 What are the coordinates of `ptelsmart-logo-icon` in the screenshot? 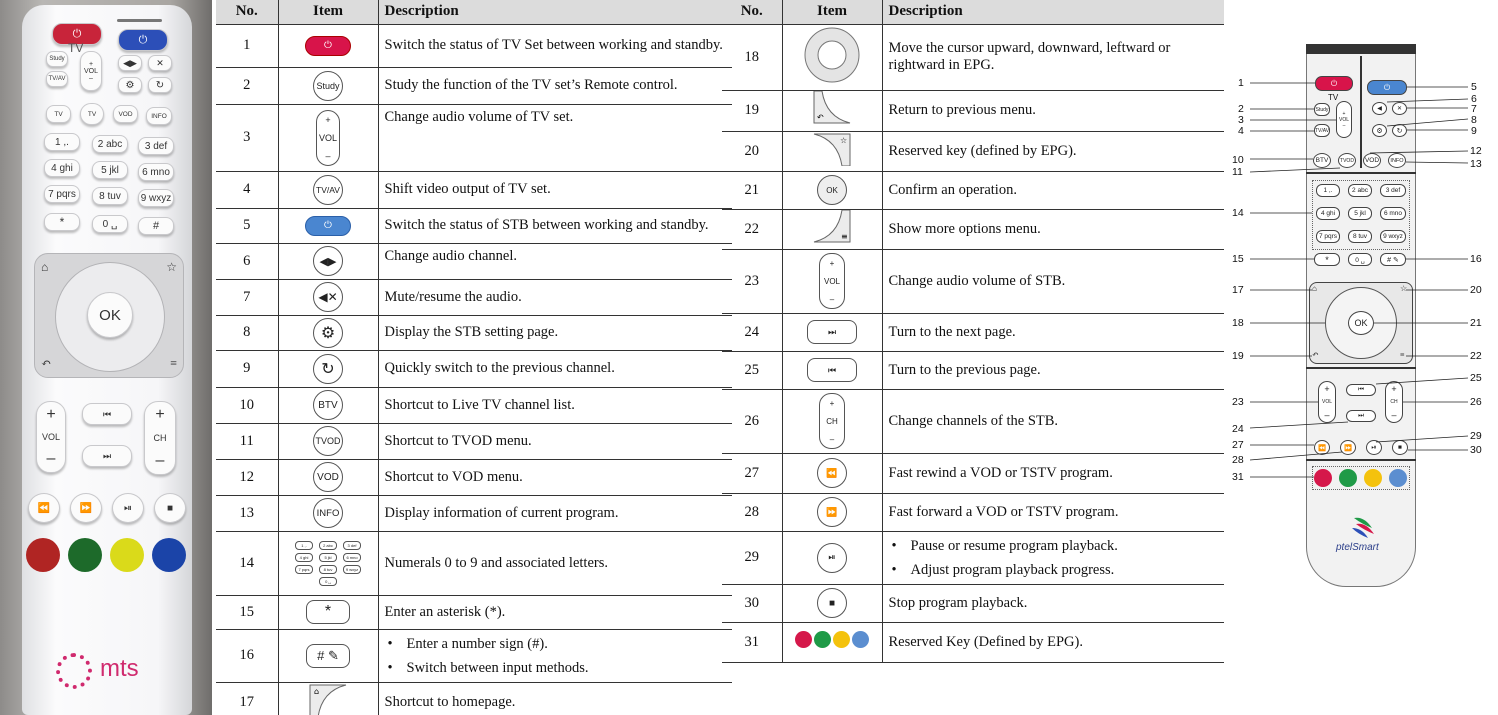 It's located at (1363, 527).